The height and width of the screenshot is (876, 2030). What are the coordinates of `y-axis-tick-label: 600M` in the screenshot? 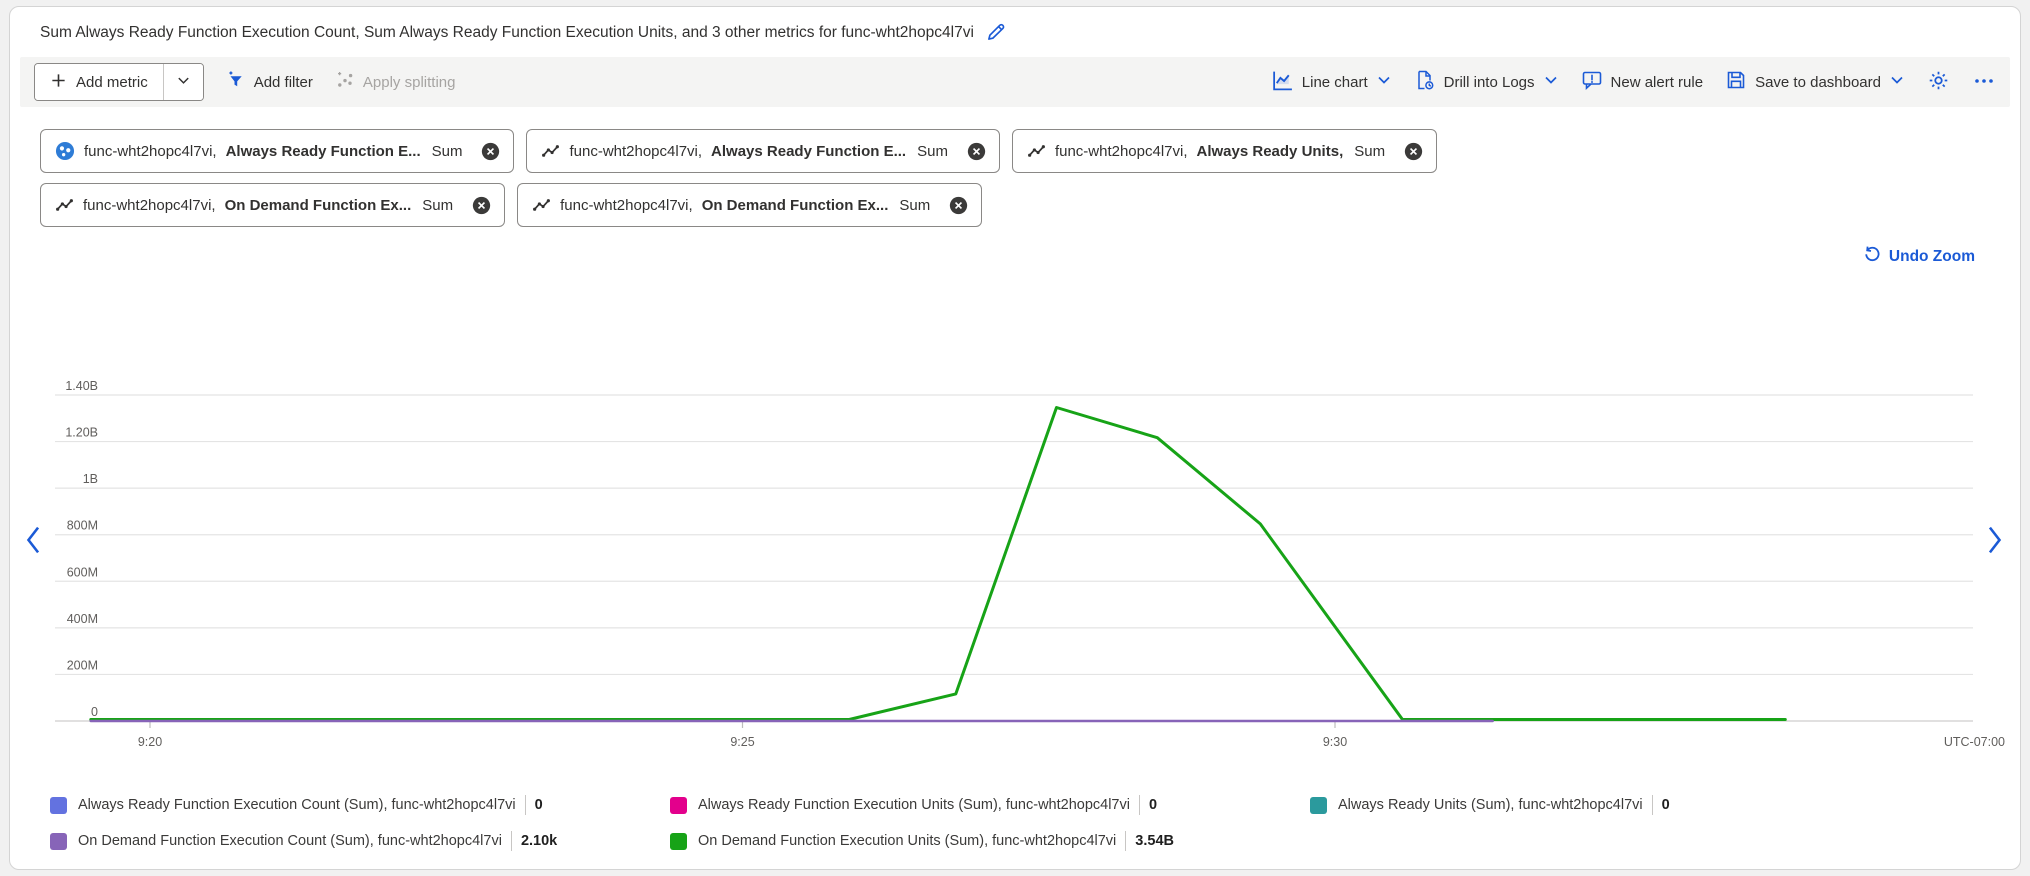 It's located at (82, 572).